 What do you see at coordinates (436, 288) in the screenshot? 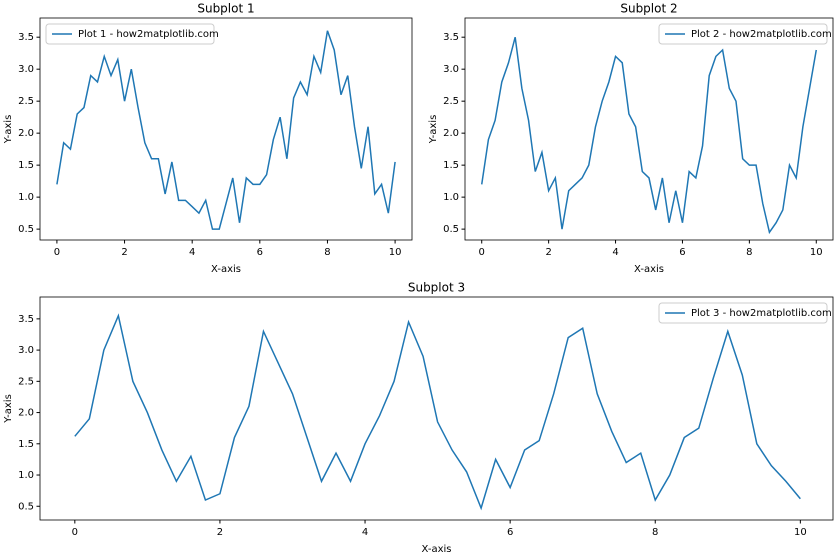
I see `subplot-title: Subplot 3` at bounding box center [436, 288].